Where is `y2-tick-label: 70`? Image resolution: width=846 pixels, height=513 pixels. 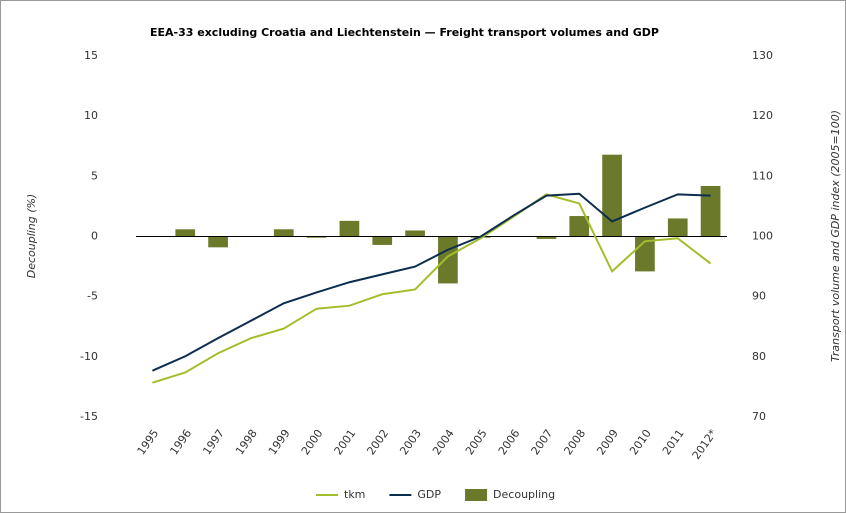
y2-tick-label: 70 is located at coordinates (759, 416).